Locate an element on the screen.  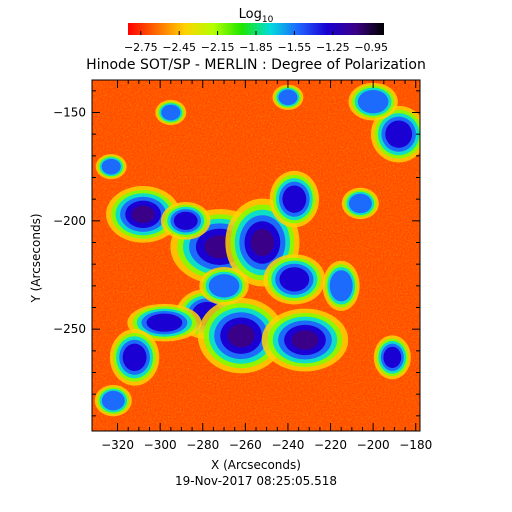
x-tick-label: −300 is located at coordinates (160, 445).